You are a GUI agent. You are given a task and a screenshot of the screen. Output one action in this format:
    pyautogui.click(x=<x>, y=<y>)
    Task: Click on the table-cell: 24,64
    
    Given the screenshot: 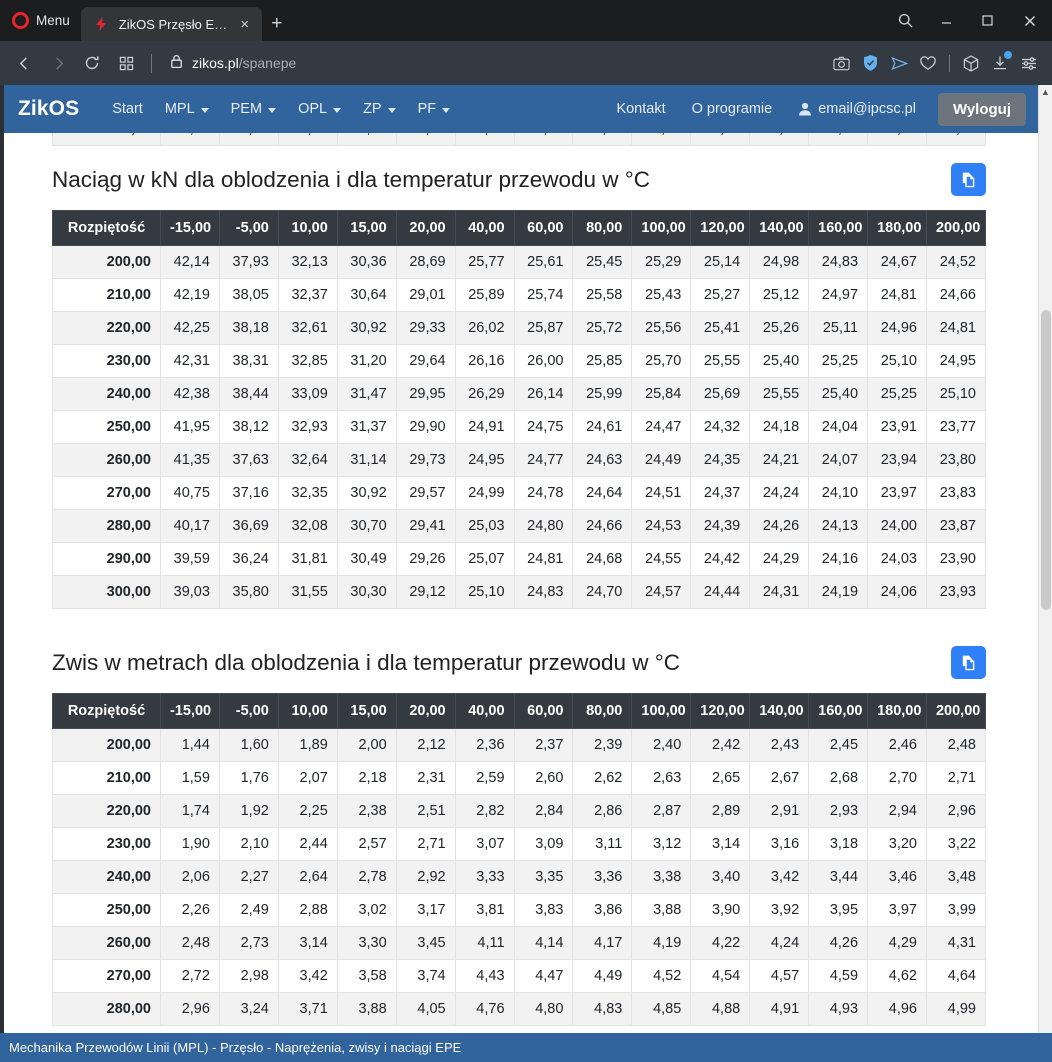 What is the action you would take?
    pyautogui.click(x=602, y=493)
    